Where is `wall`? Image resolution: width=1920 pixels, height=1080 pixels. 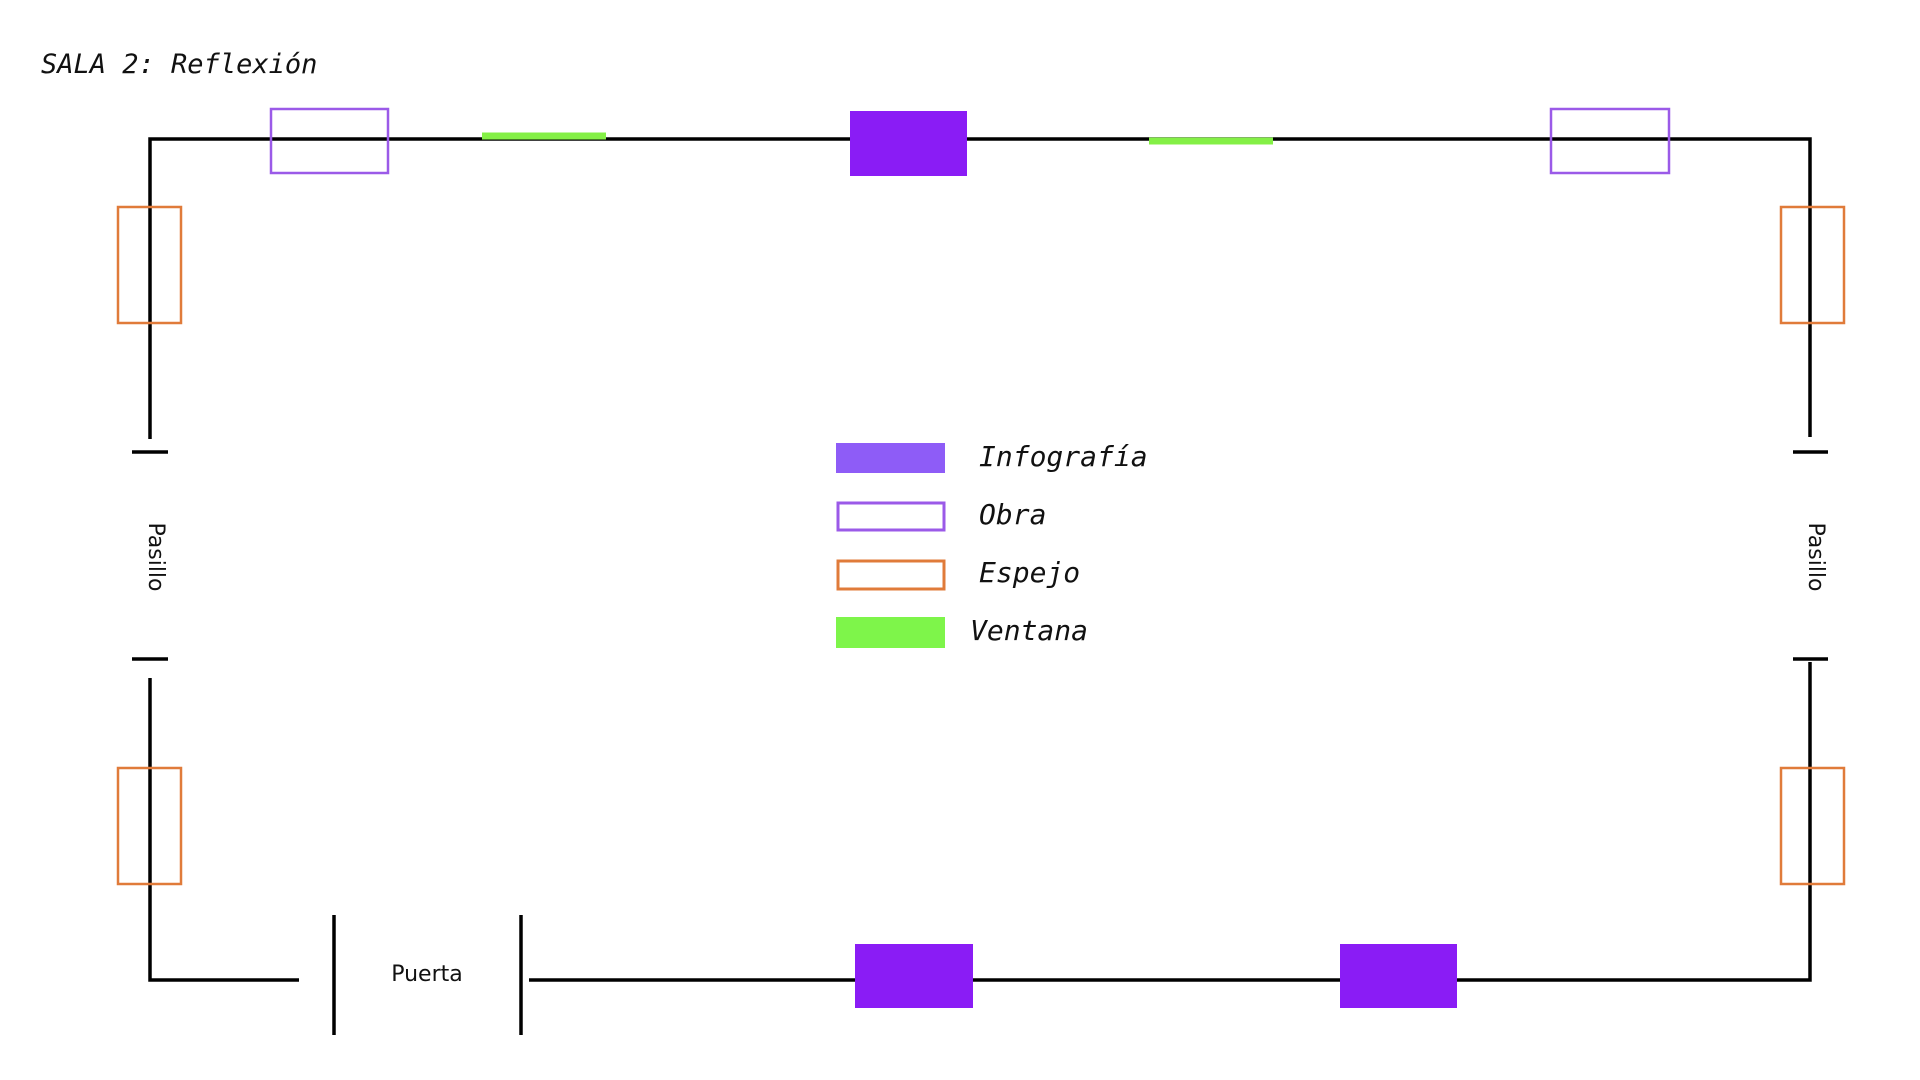
wall is located at coordinates (223, 830).